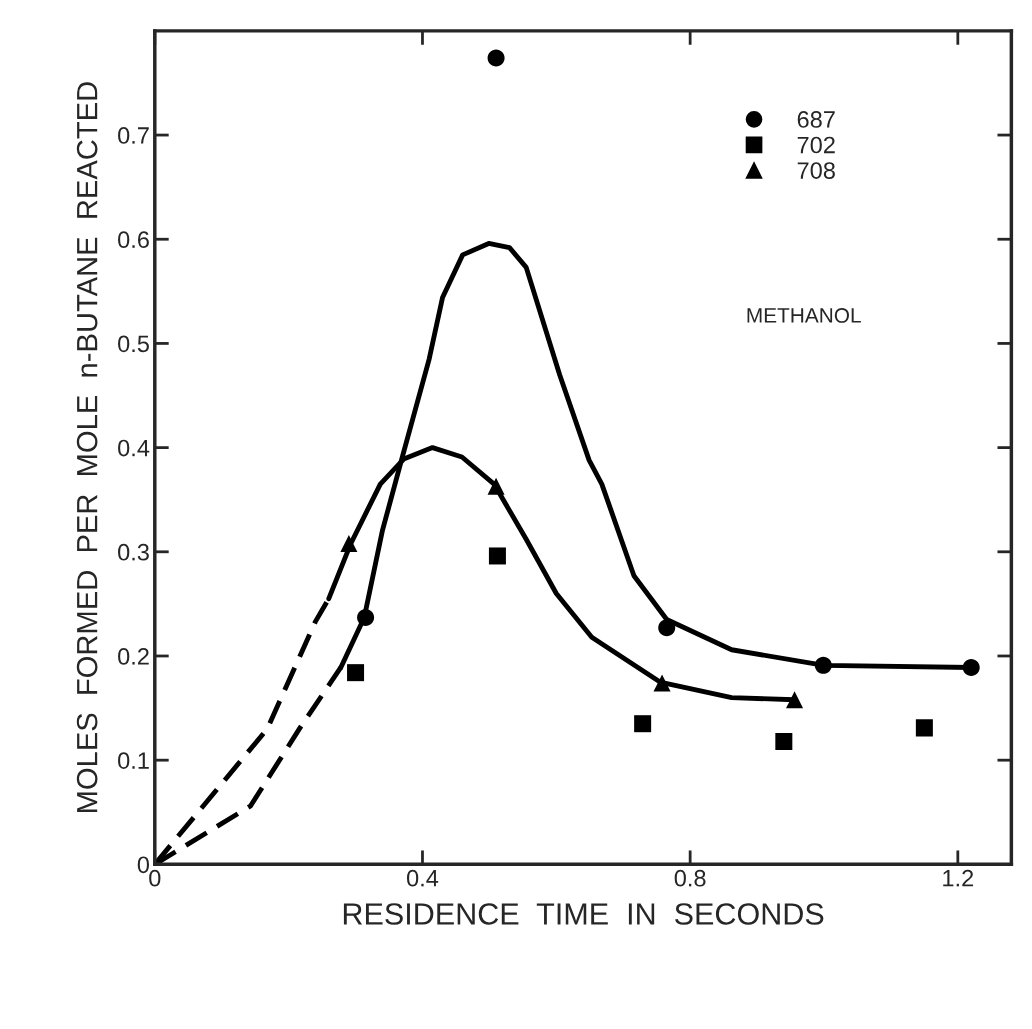  Describe the element at coordinates (133, 552) in the screenshot. I see `y-tick-label: 0.3` at that location.